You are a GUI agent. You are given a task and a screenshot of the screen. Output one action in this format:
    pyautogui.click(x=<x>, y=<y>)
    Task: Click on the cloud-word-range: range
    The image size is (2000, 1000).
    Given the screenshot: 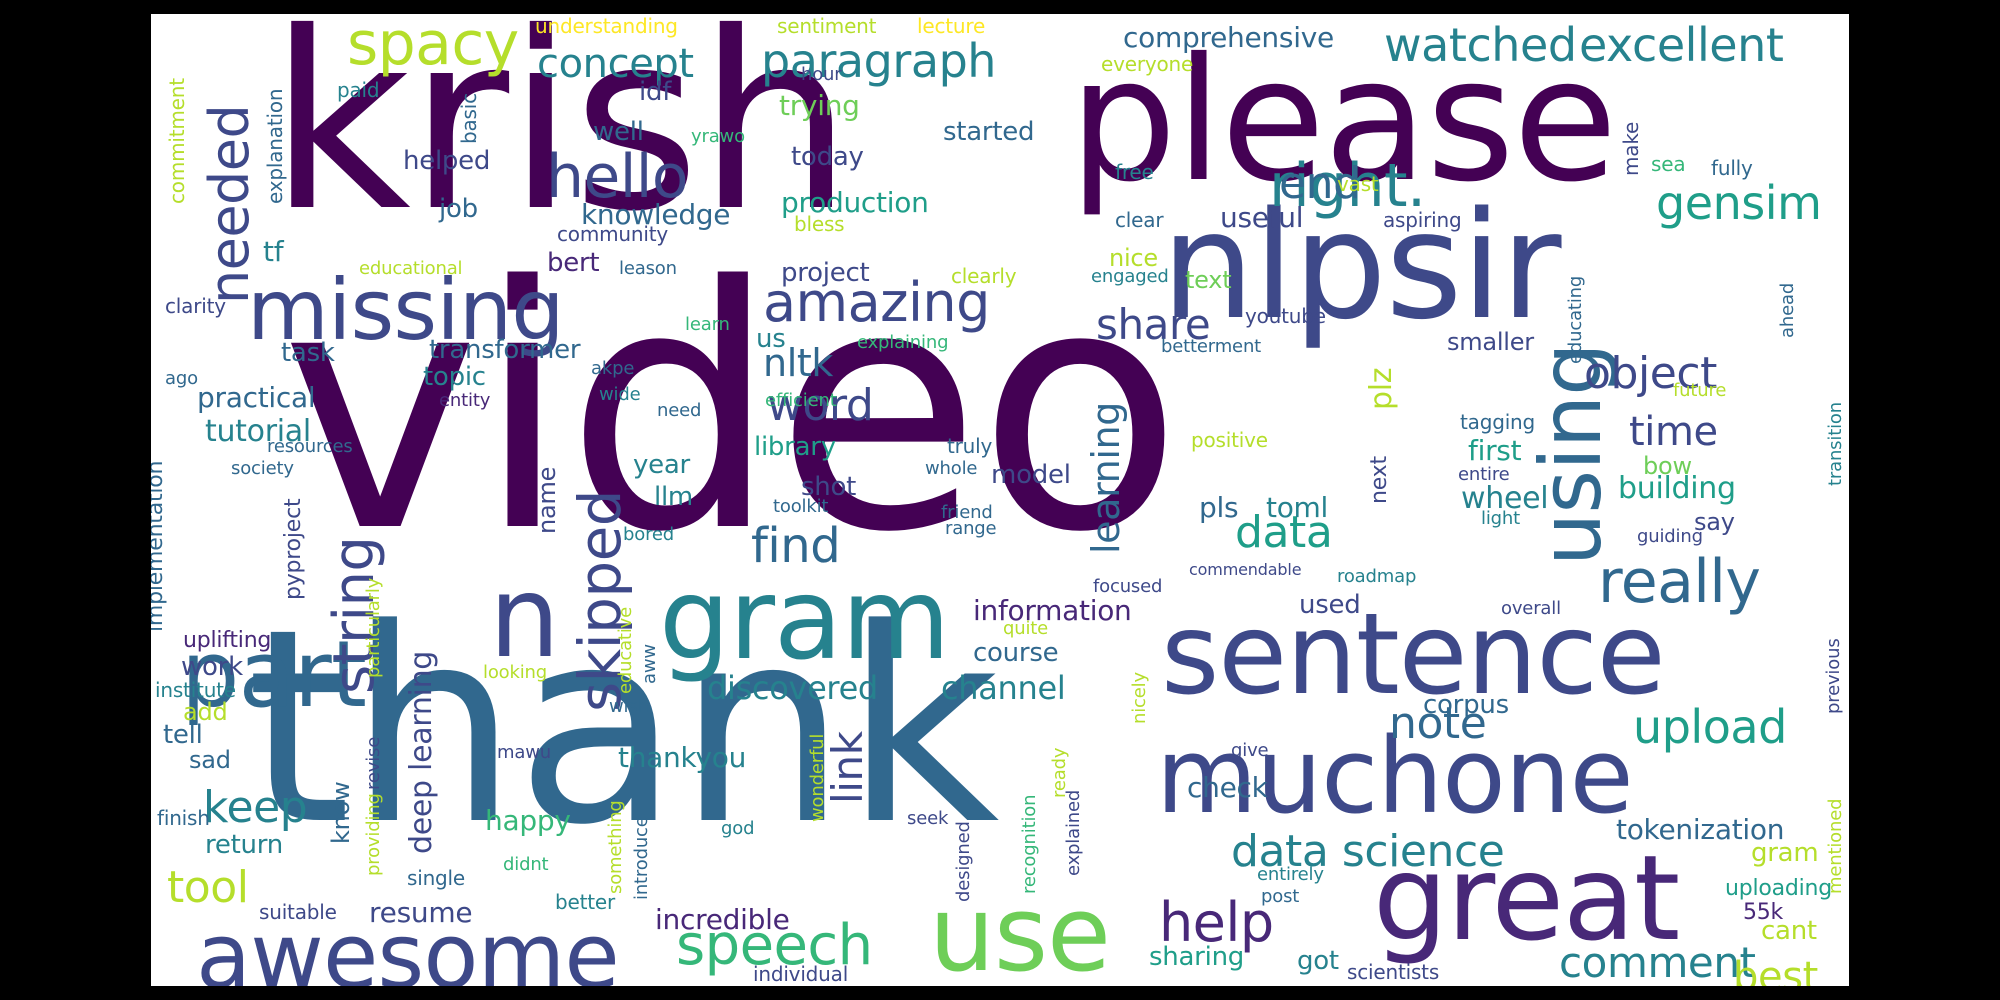 What is the action you would take?
    pyautogui.click(x=971, y=528)
    